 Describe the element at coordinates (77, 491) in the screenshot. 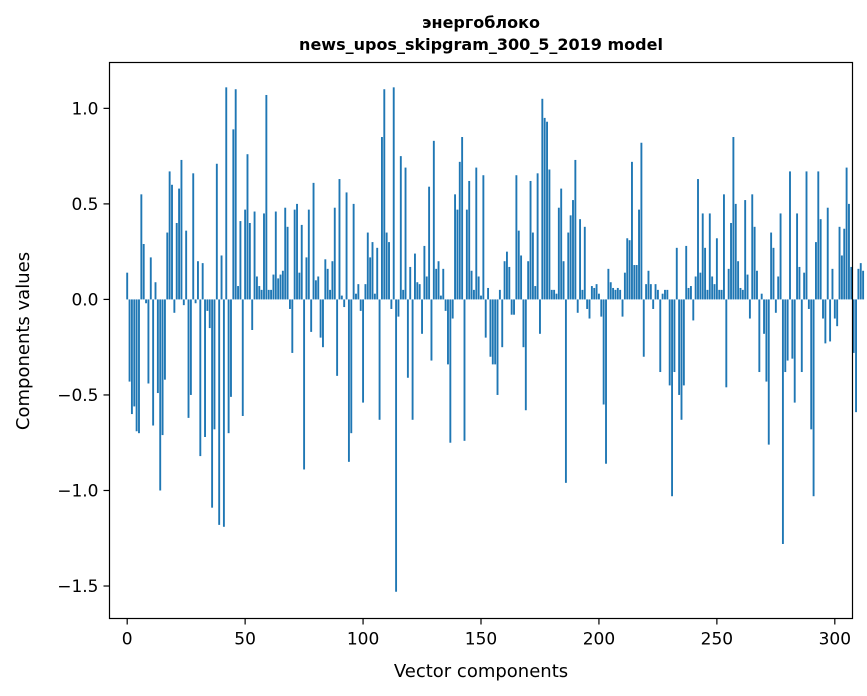

I see `y-tick-label: −1.0` at that location.